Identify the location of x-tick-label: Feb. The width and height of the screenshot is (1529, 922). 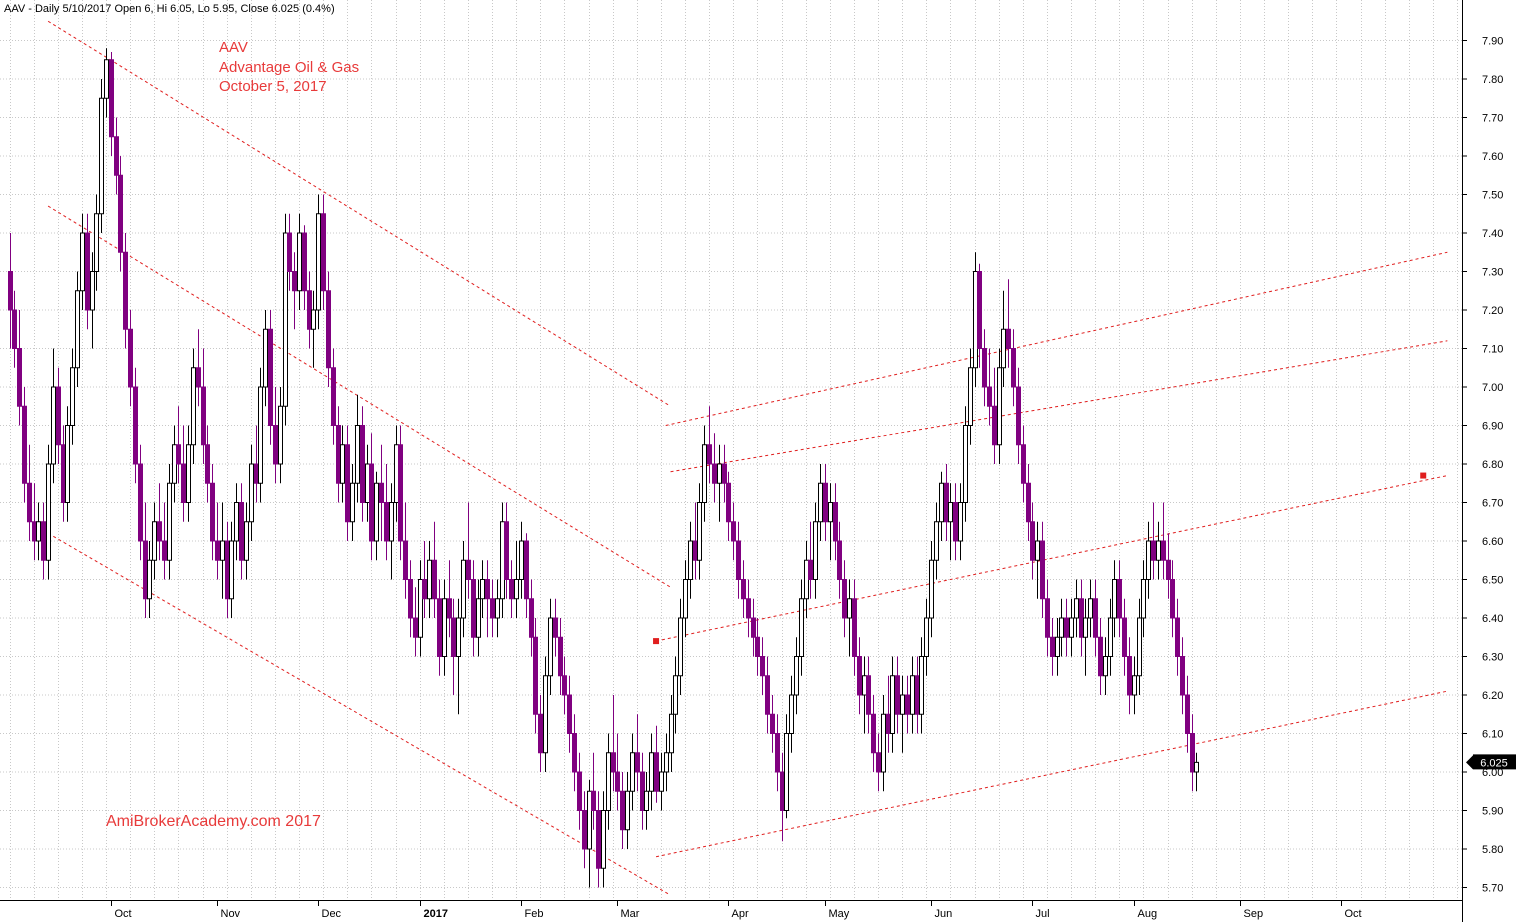
(534, 914).